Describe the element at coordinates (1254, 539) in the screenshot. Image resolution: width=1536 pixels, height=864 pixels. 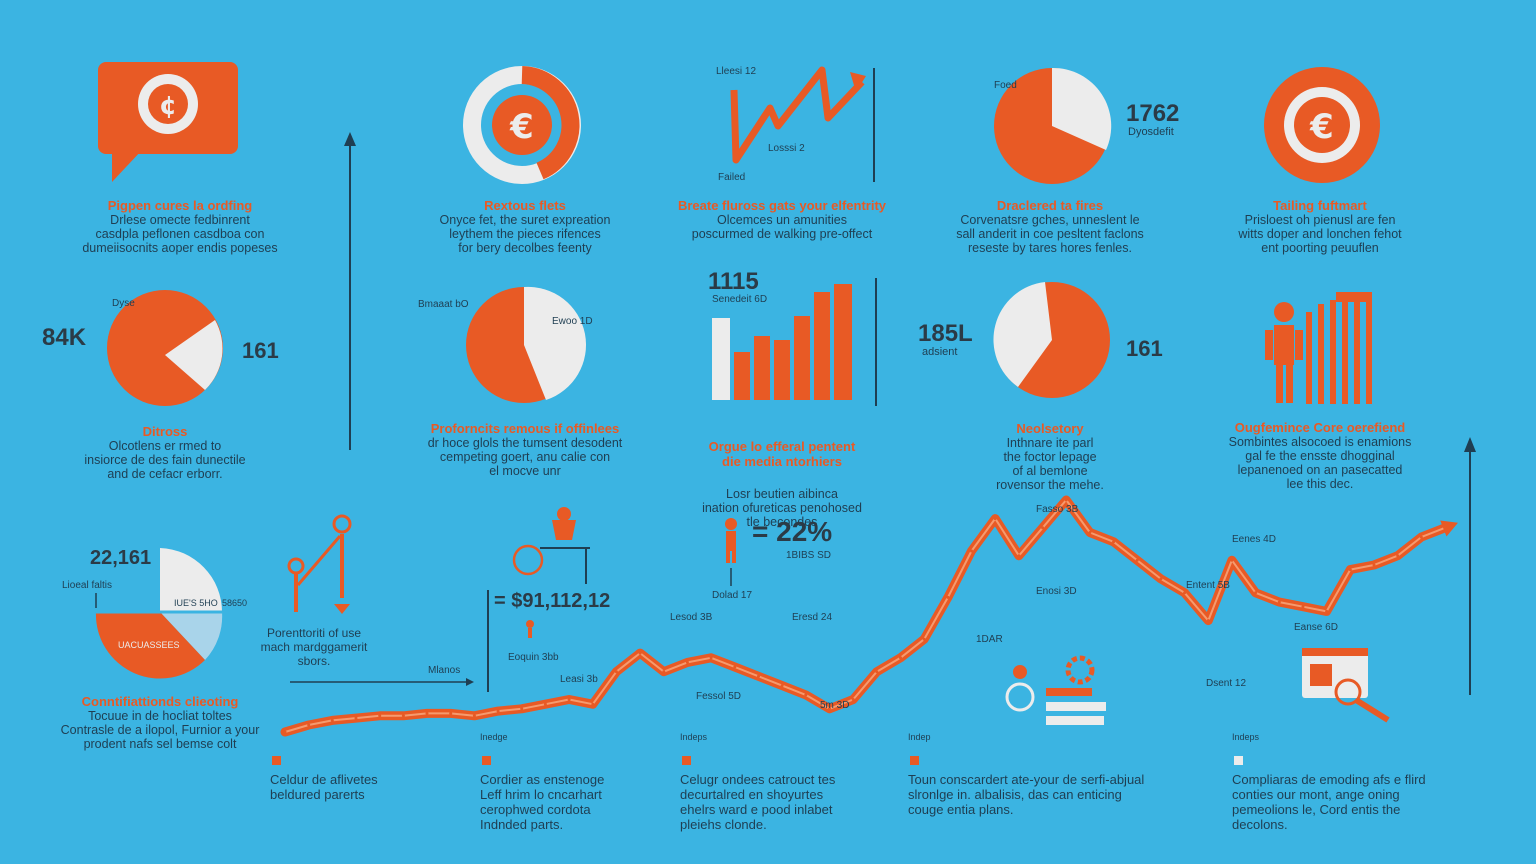
I see `trend-annotation: Eenes 4D` at that location.